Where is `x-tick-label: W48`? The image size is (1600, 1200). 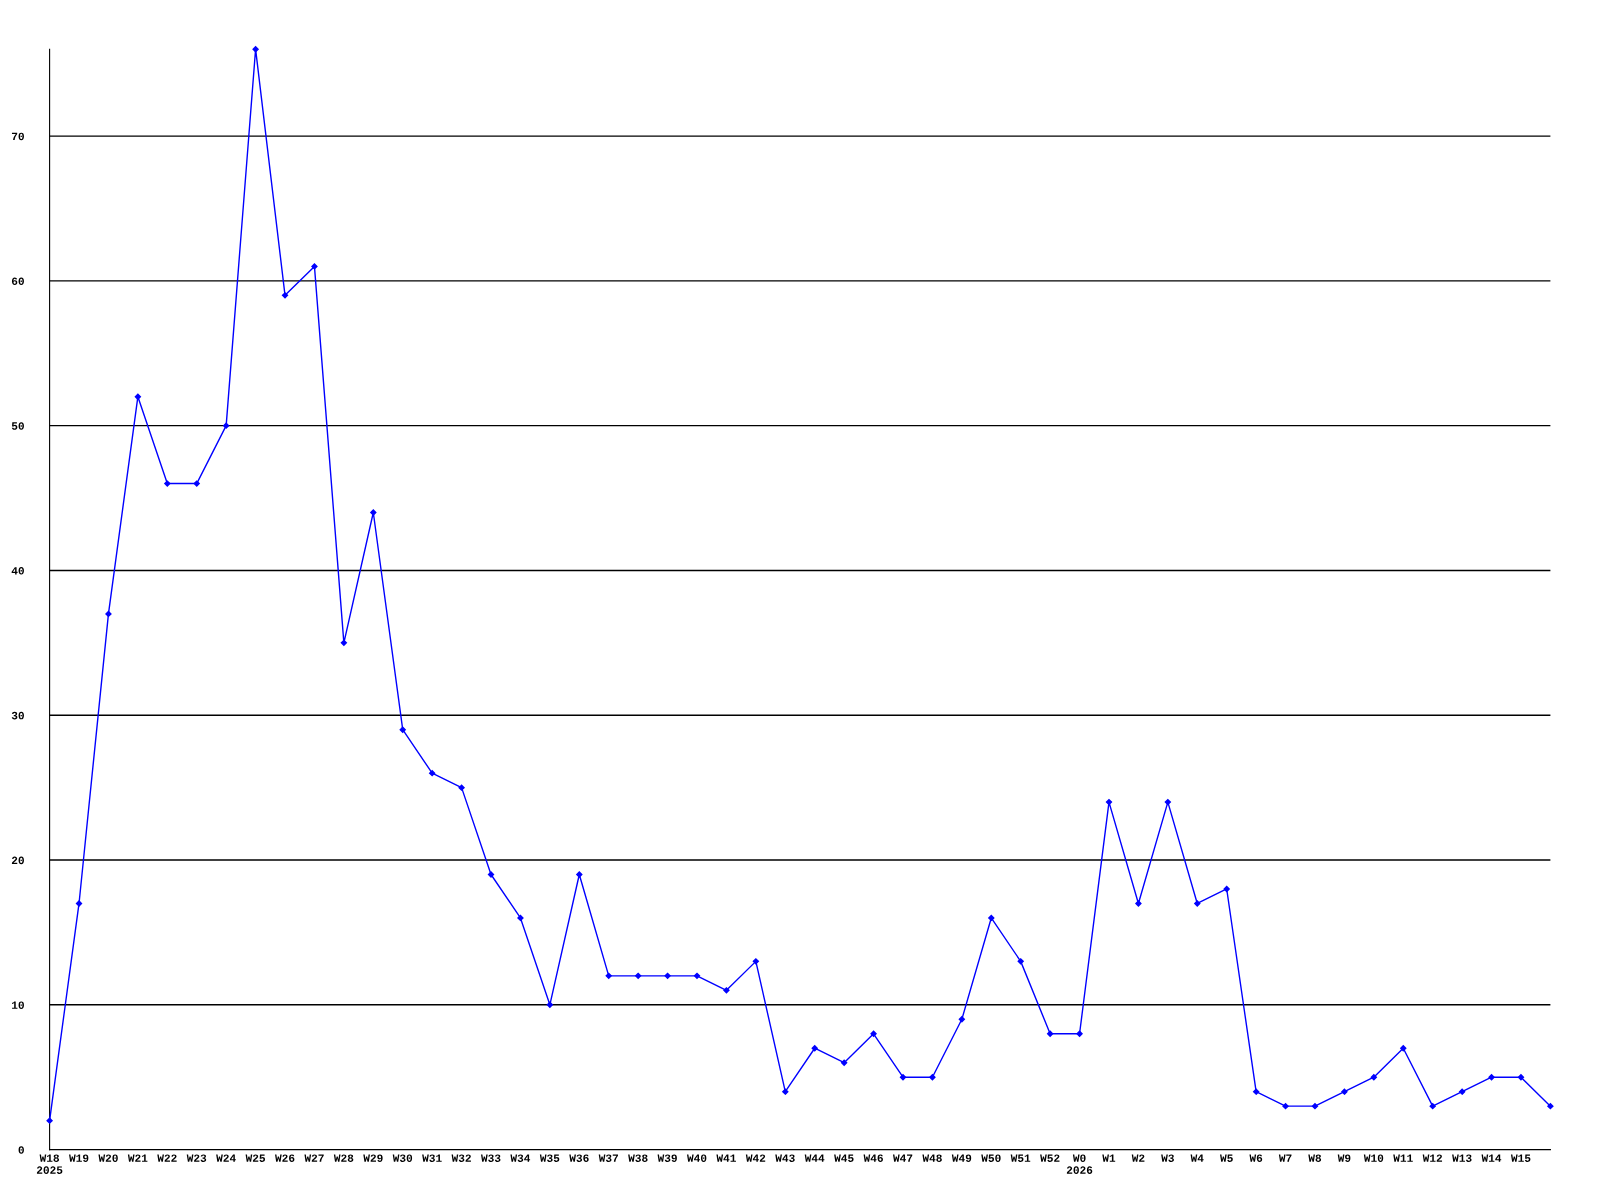
x-tick-label: W48 is located at coordinates (932, 1158).